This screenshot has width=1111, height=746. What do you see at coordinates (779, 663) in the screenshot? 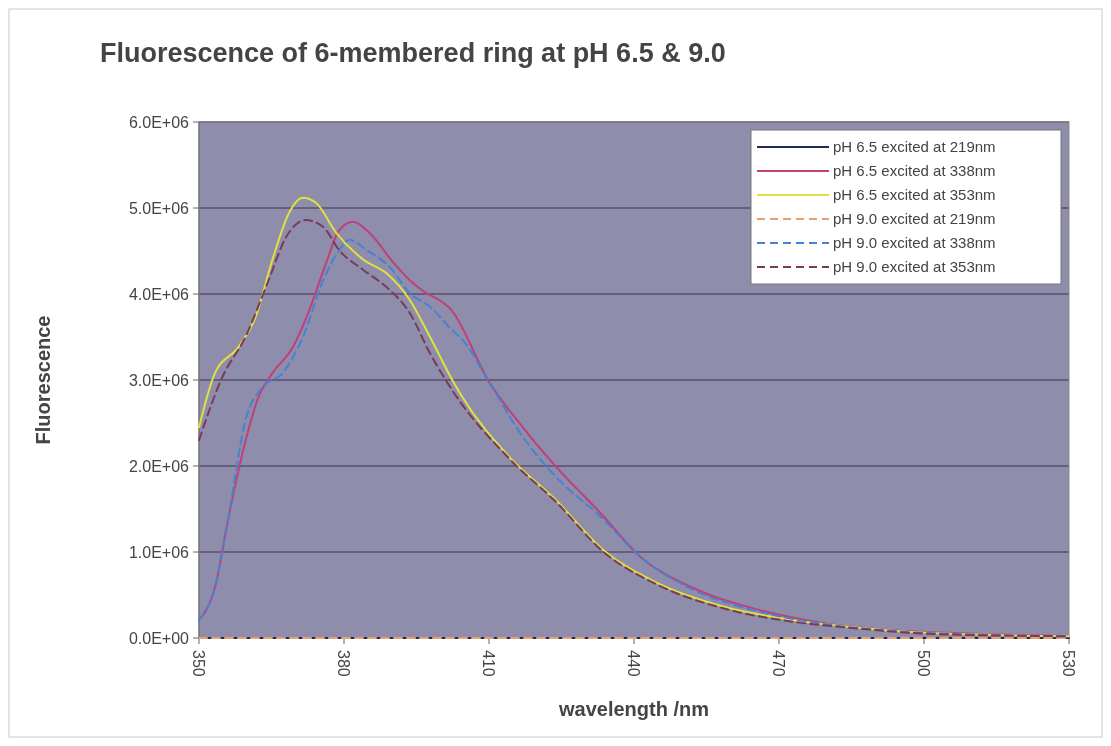
I see `x-tick-label: 470` at bounding box center [779, 663].